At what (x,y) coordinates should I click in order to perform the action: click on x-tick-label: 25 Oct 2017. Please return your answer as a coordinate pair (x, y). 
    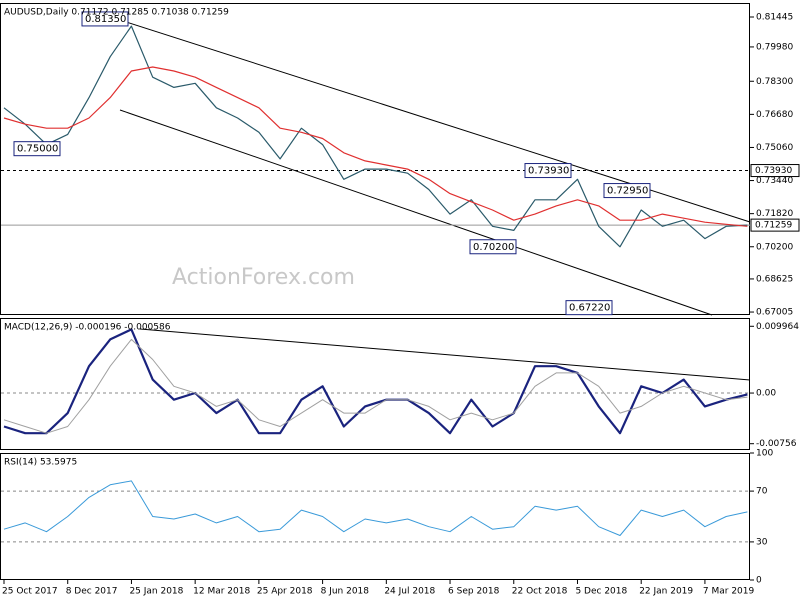
    Looking at the image, I should click on (30, 592).